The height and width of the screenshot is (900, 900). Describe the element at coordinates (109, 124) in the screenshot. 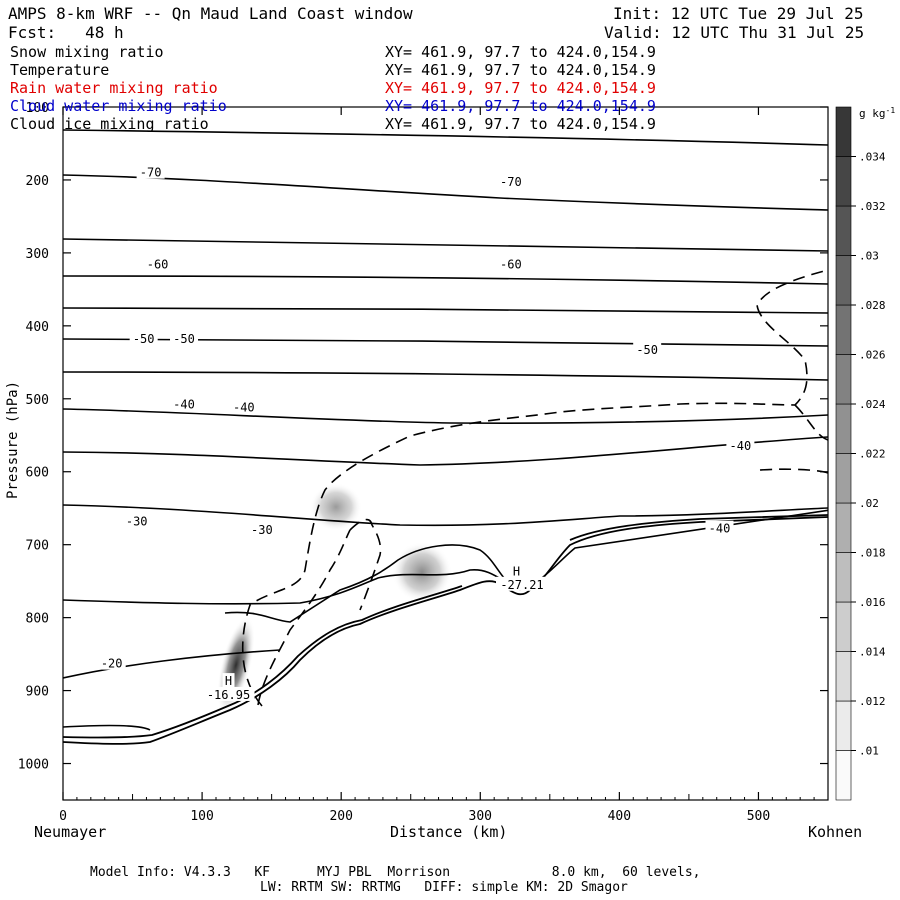

I see `field-label-cloud-ice: Cloud ice mixing ratio` at that location.